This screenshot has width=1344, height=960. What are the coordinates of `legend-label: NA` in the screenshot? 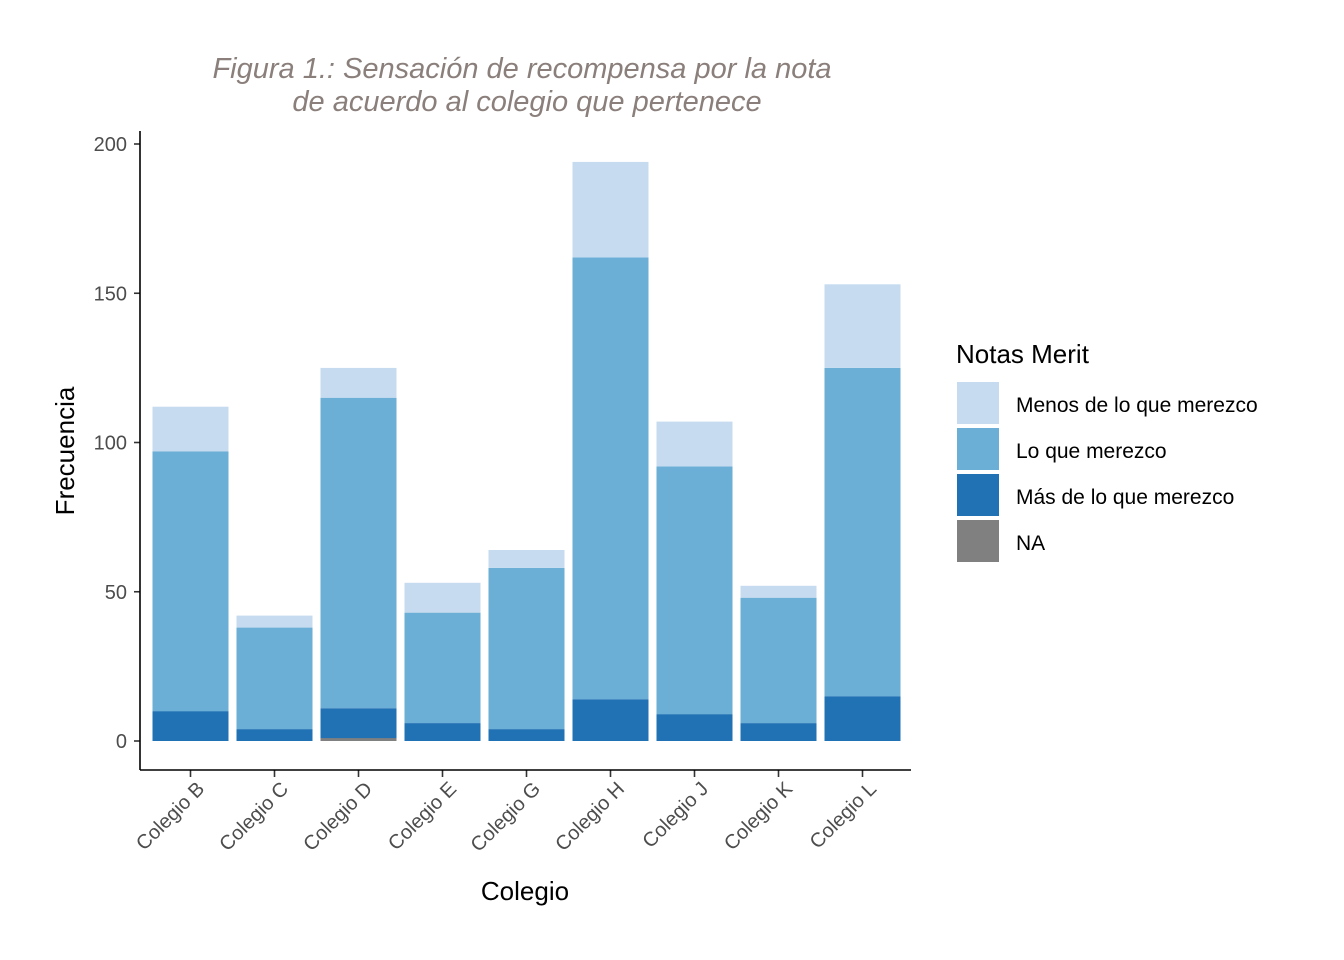 It's located at (1030, 543).